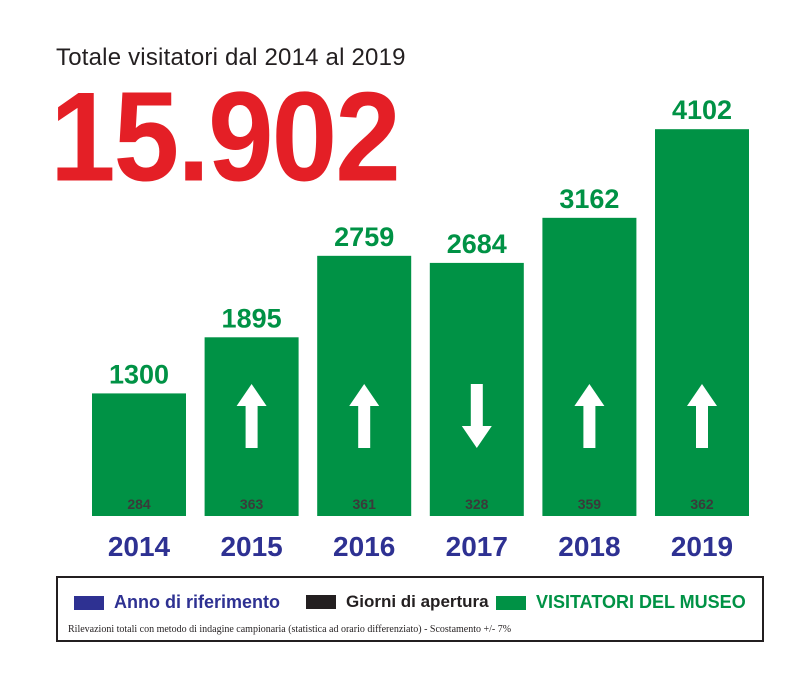  I want to click on days-label-2018: 359, so click(590, 504).